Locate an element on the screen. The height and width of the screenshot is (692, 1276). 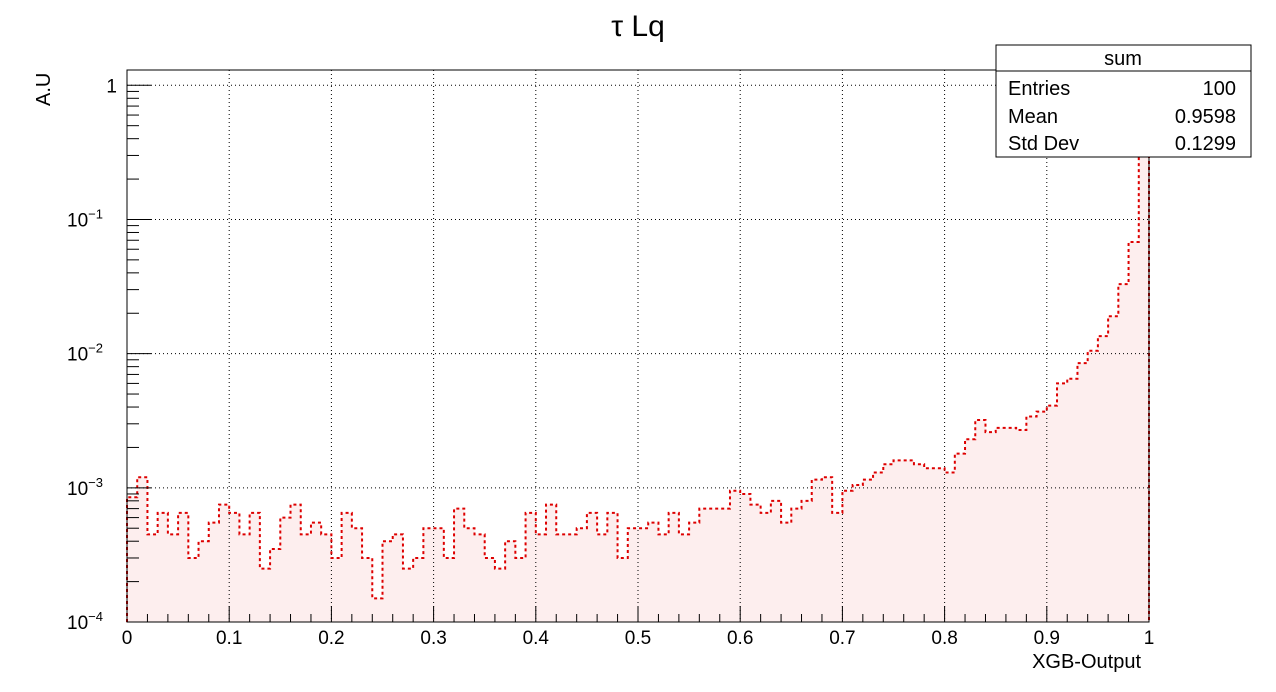
x-tick-label: 0.2 is located at coordinates (331, 638).